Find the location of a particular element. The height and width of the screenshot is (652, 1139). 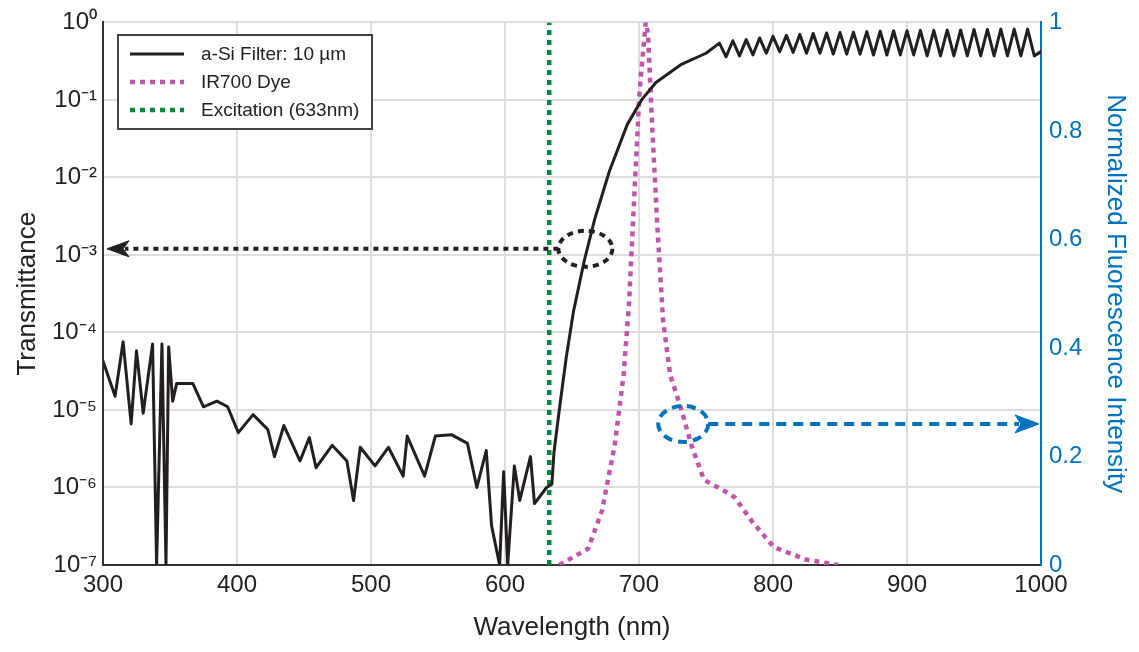

y-tick-label: 10⁻¹ is located at coordinates (76, 98).